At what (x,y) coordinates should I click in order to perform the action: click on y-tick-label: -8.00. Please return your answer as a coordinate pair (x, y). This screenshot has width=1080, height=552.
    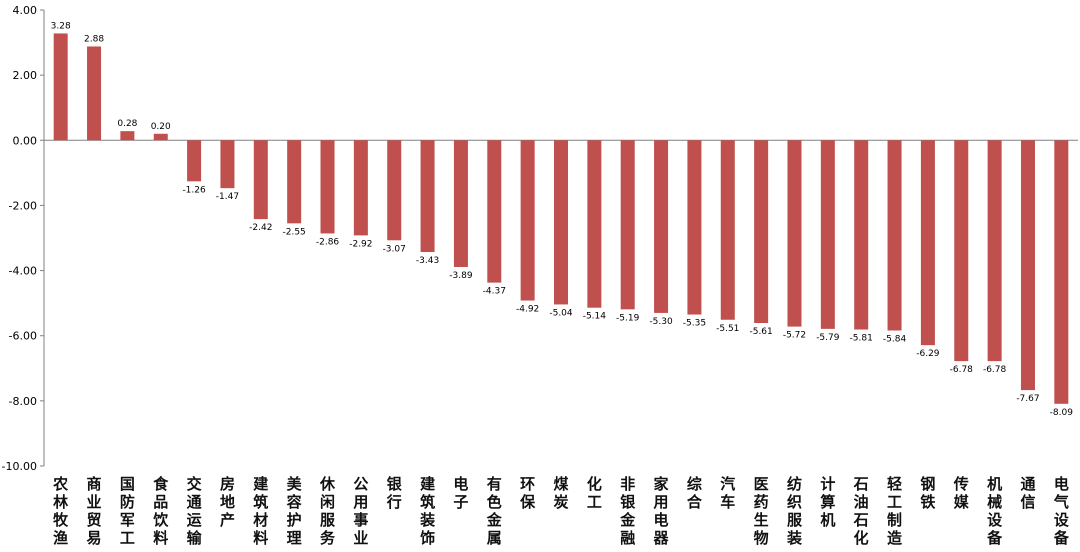
    Looking at the image, I should click on (23, 401).